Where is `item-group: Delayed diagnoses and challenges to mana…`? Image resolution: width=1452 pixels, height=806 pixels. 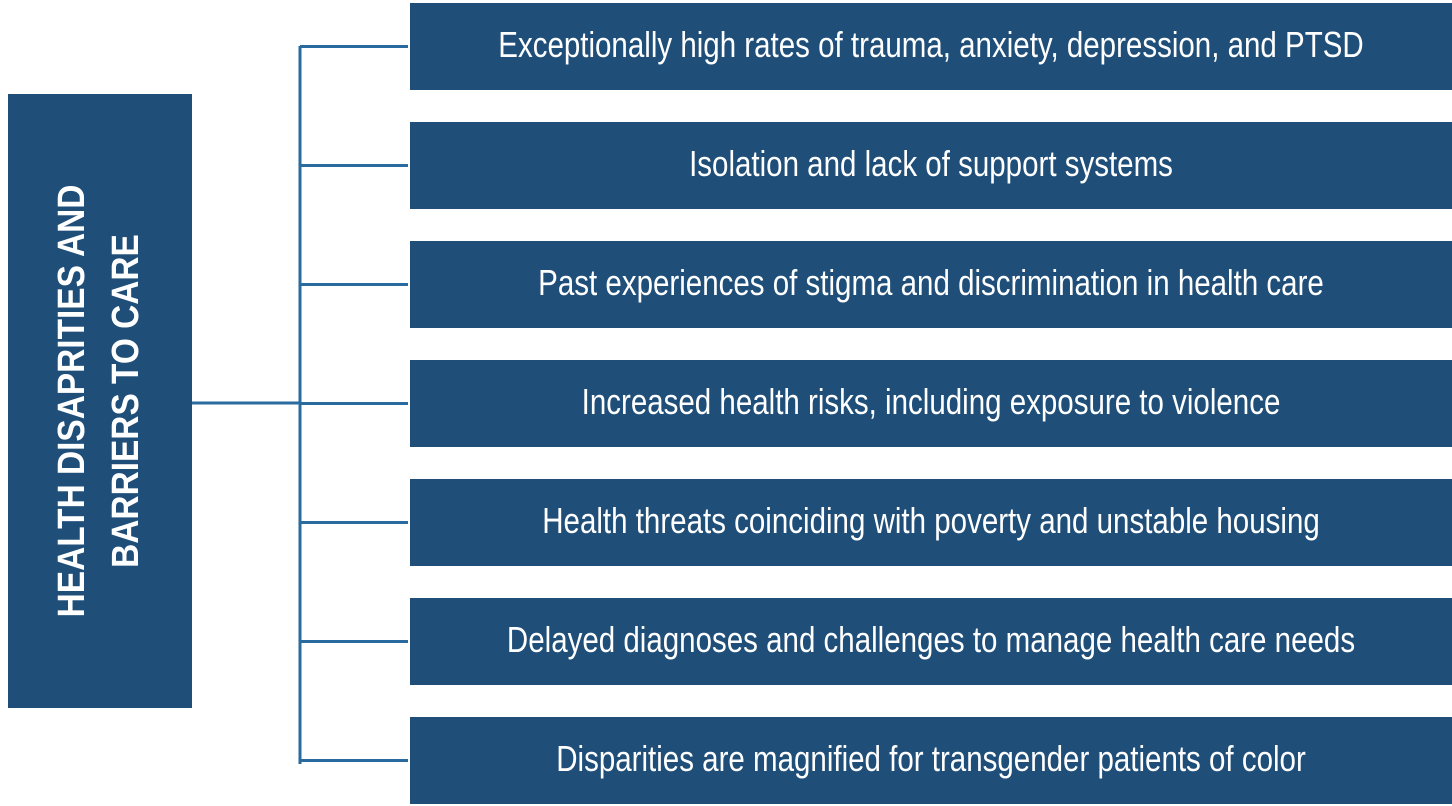
item-group: Delayed diagnoses and challenges to mana… is located at coordinates (931, 639).